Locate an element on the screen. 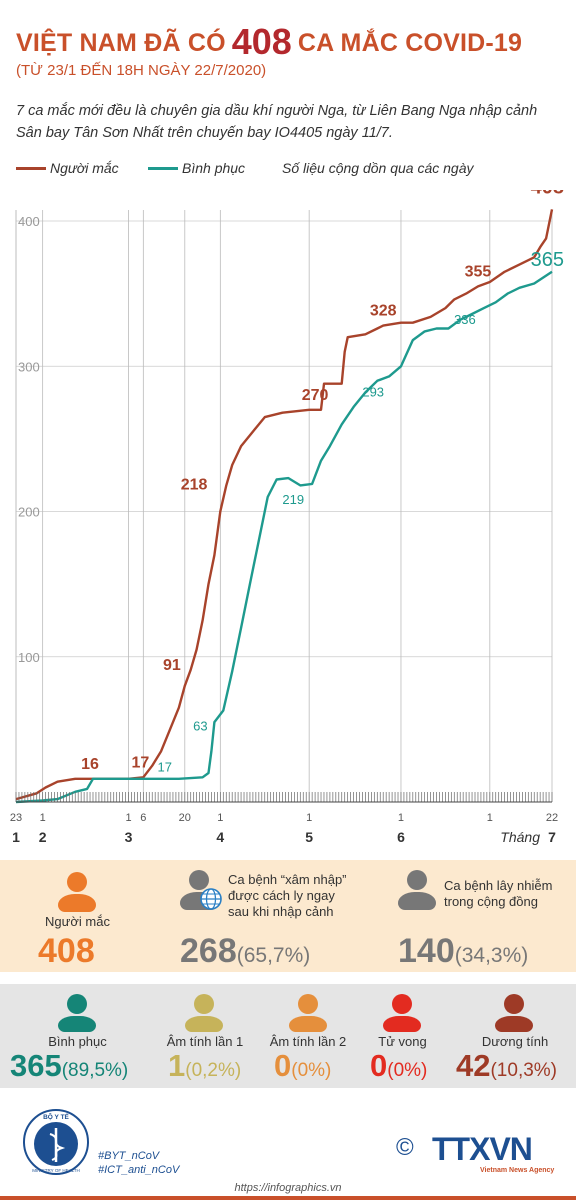 This screenshot has height=1200, width=576. legend-item-infected: Người mắc is located at coordinates (67, 168).